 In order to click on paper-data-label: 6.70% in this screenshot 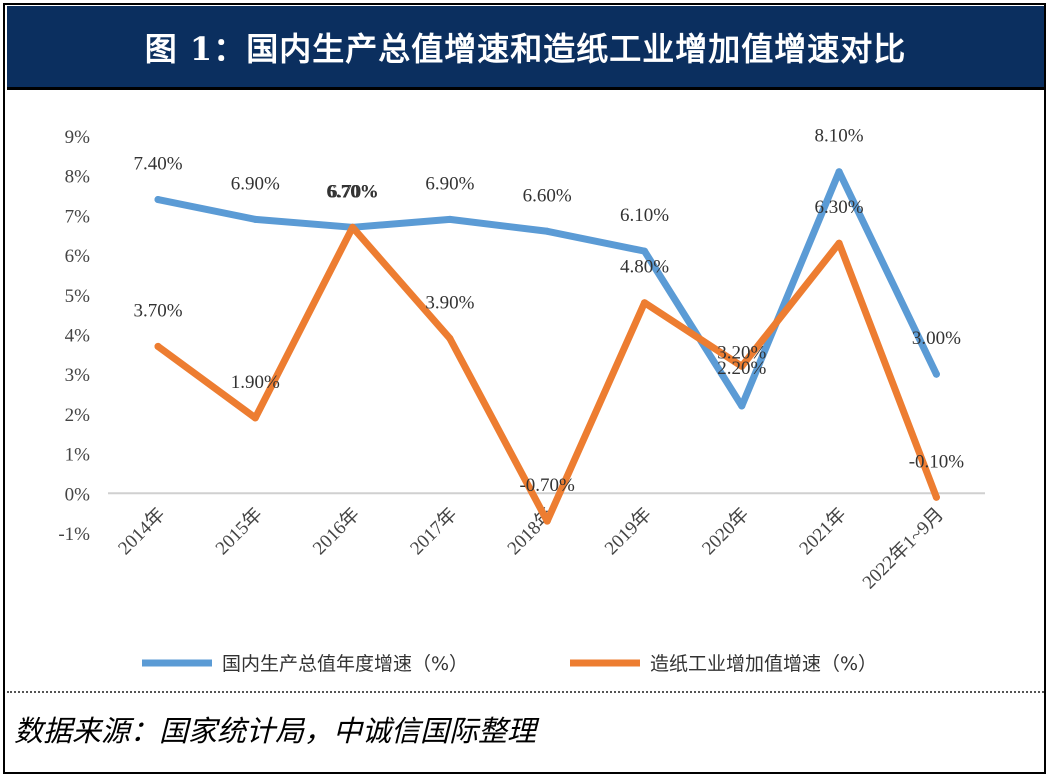, I will do `click(352, 191)`.